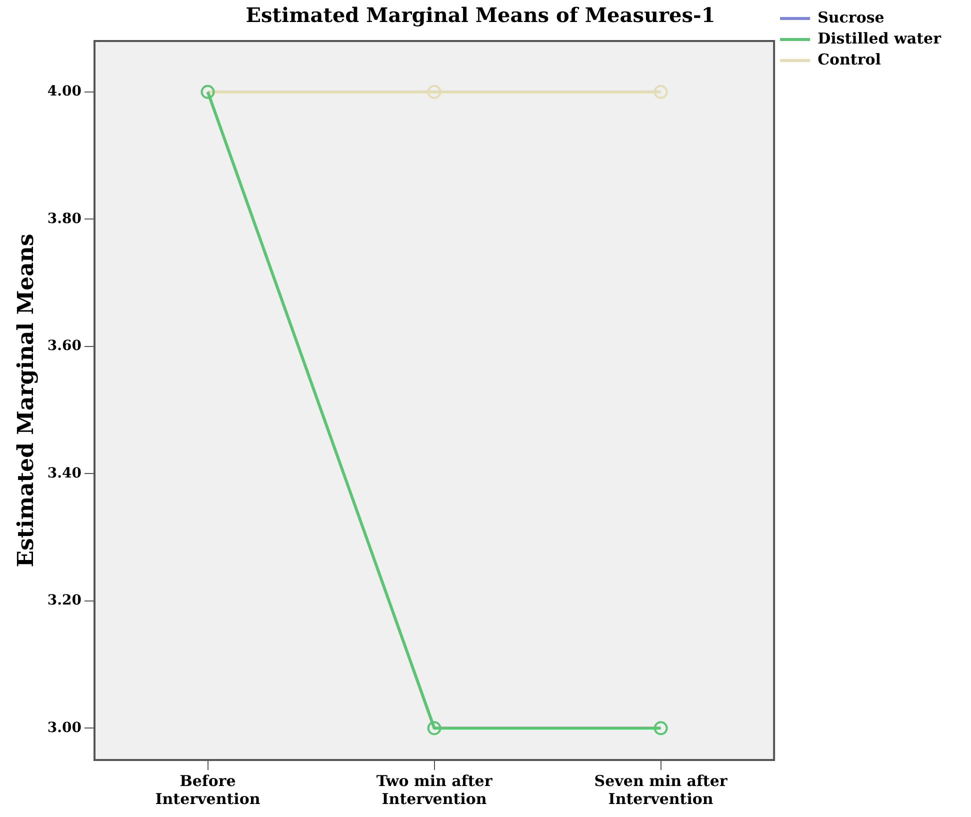  I want to click on x-tick-label: Seven min after Intervention, so click(661, 790).